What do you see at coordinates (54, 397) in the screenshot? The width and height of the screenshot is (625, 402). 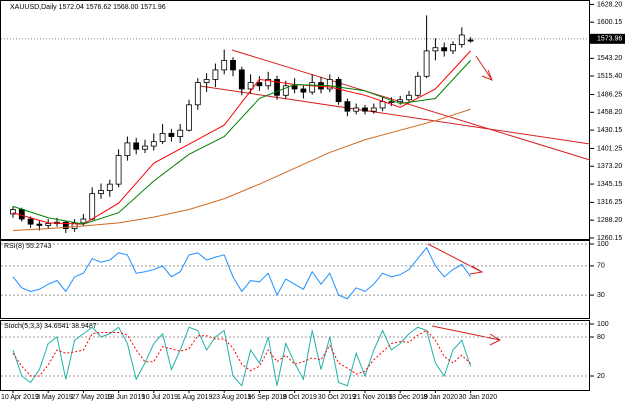 I see `x-tick-label: 3 May 2019` at bounding box center [54, 397].